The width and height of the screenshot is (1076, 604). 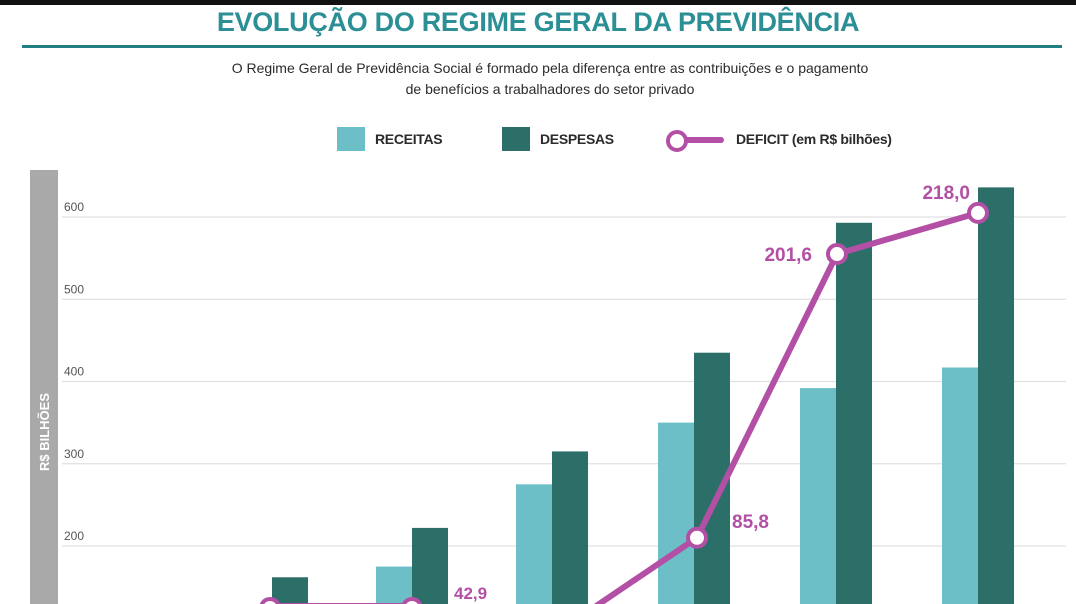 What do you see at coordinates (538, 2) in the screenshot?
I see `top-border` at bounding box center [538, 2].